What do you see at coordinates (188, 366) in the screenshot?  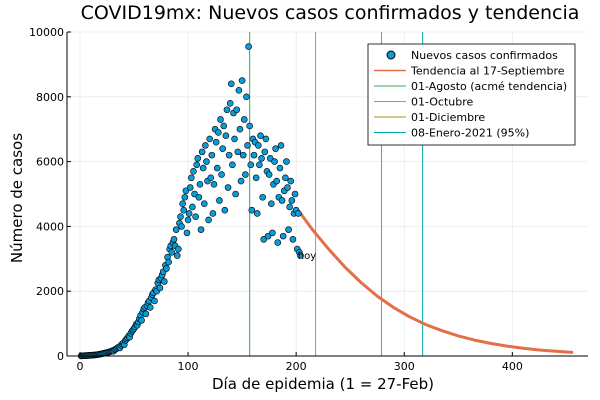 I see `x-tick-label: 100` at bounding box center [188, 366].